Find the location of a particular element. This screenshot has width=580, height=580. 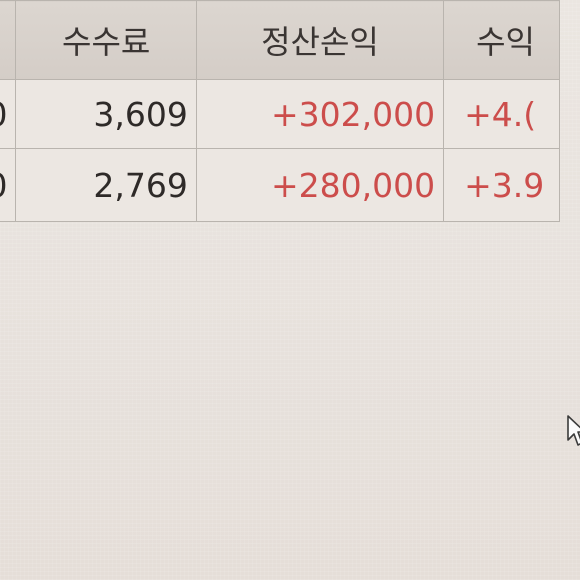

table-row: 0 2,769 +280,000 +3.9 is located at coordinates (280, 185).